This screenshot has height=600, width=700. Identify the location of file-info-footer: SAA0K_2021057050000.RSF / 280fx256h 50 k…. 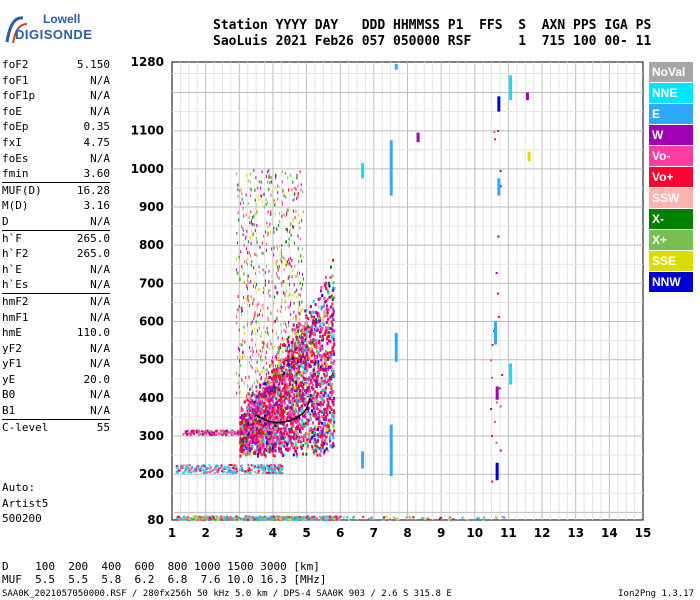
(227, 594).